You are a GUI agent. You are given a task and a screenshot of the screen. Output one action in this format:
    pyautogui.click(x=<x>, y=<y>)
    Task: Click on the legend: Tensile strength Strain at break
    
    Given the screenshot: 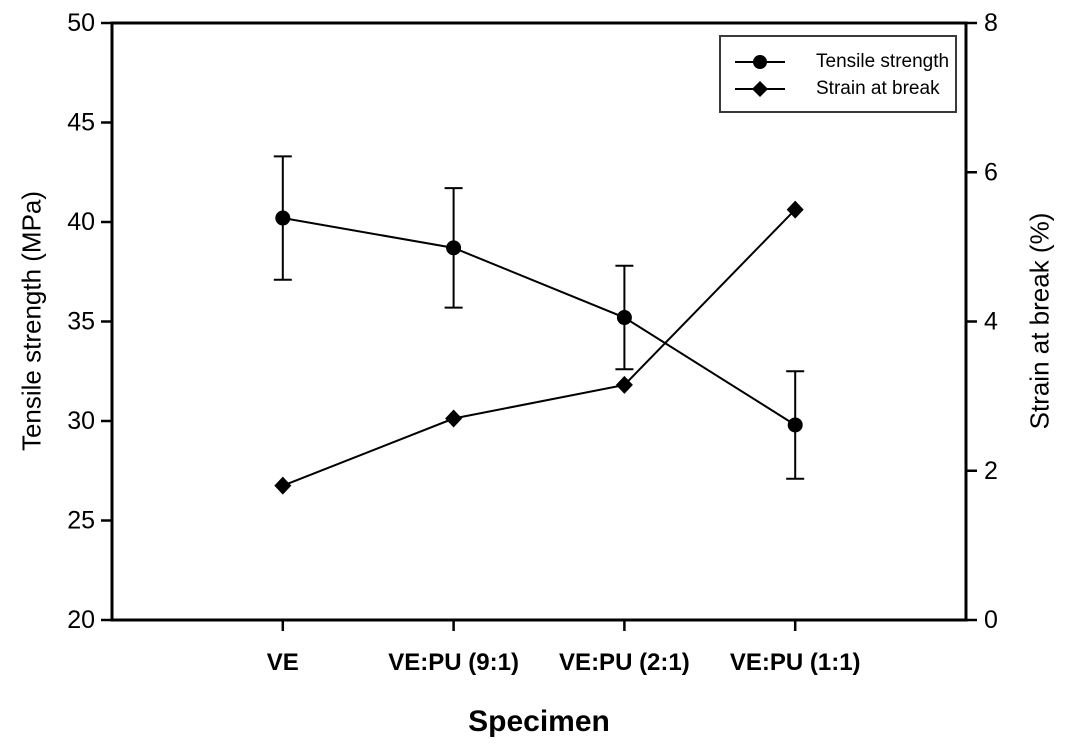 What is the action you would take?
    pyautogui.click(x=838, y=74)
    